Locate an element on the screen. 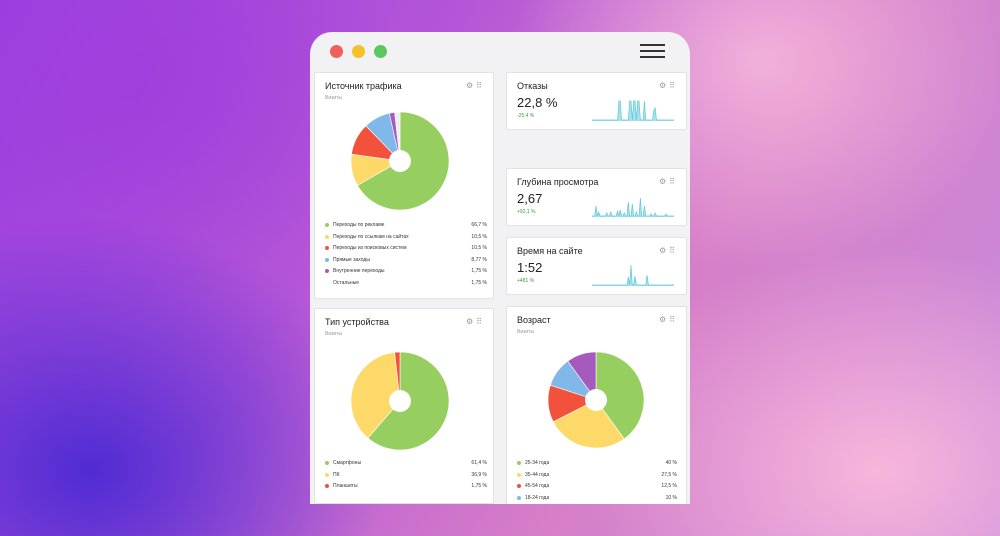  device-pie-chart is located at coordinates (400, 401).